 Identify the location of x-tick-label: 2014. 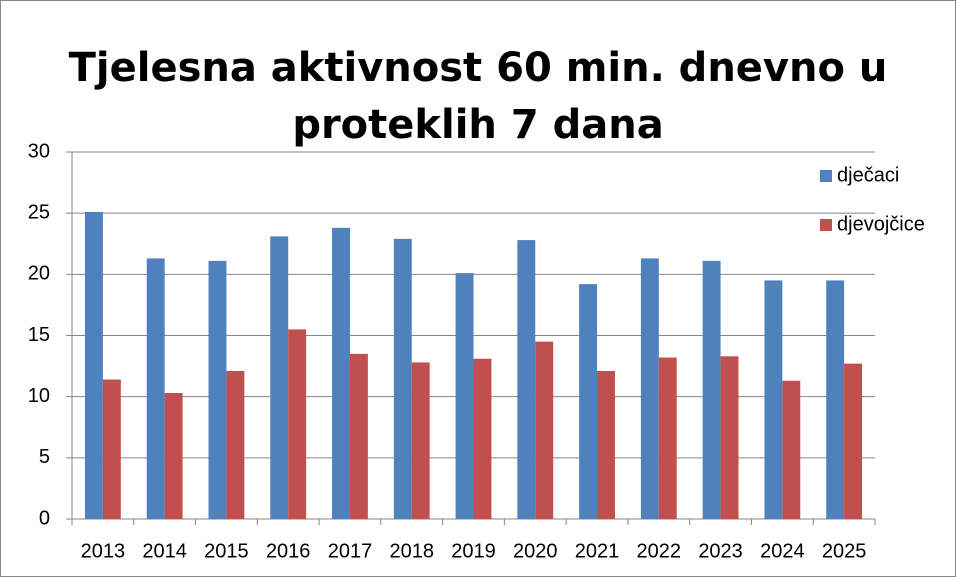
(164, 551).